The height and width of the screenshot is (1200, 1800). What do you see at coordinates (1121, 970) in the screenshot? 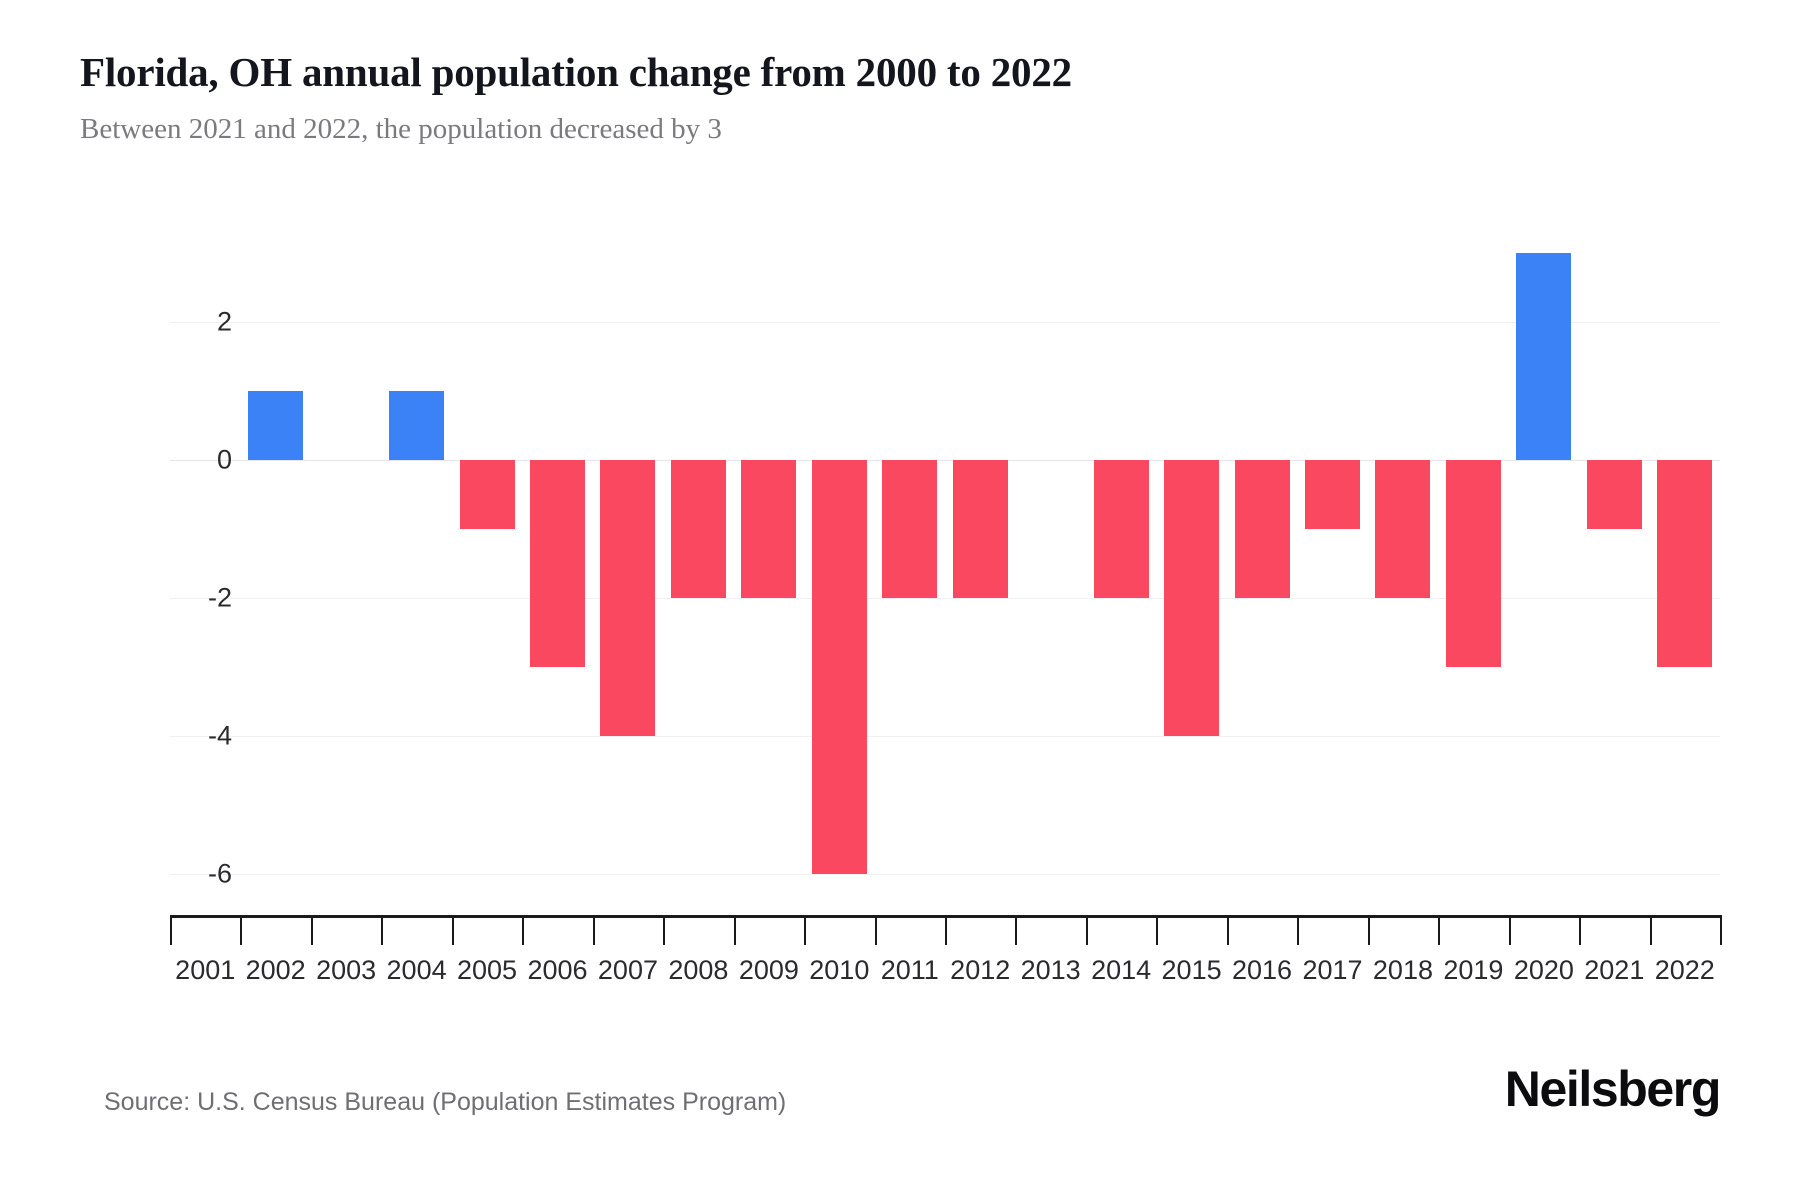
I see `x-tick-label: 2014` at bounding box center [1121, 970].